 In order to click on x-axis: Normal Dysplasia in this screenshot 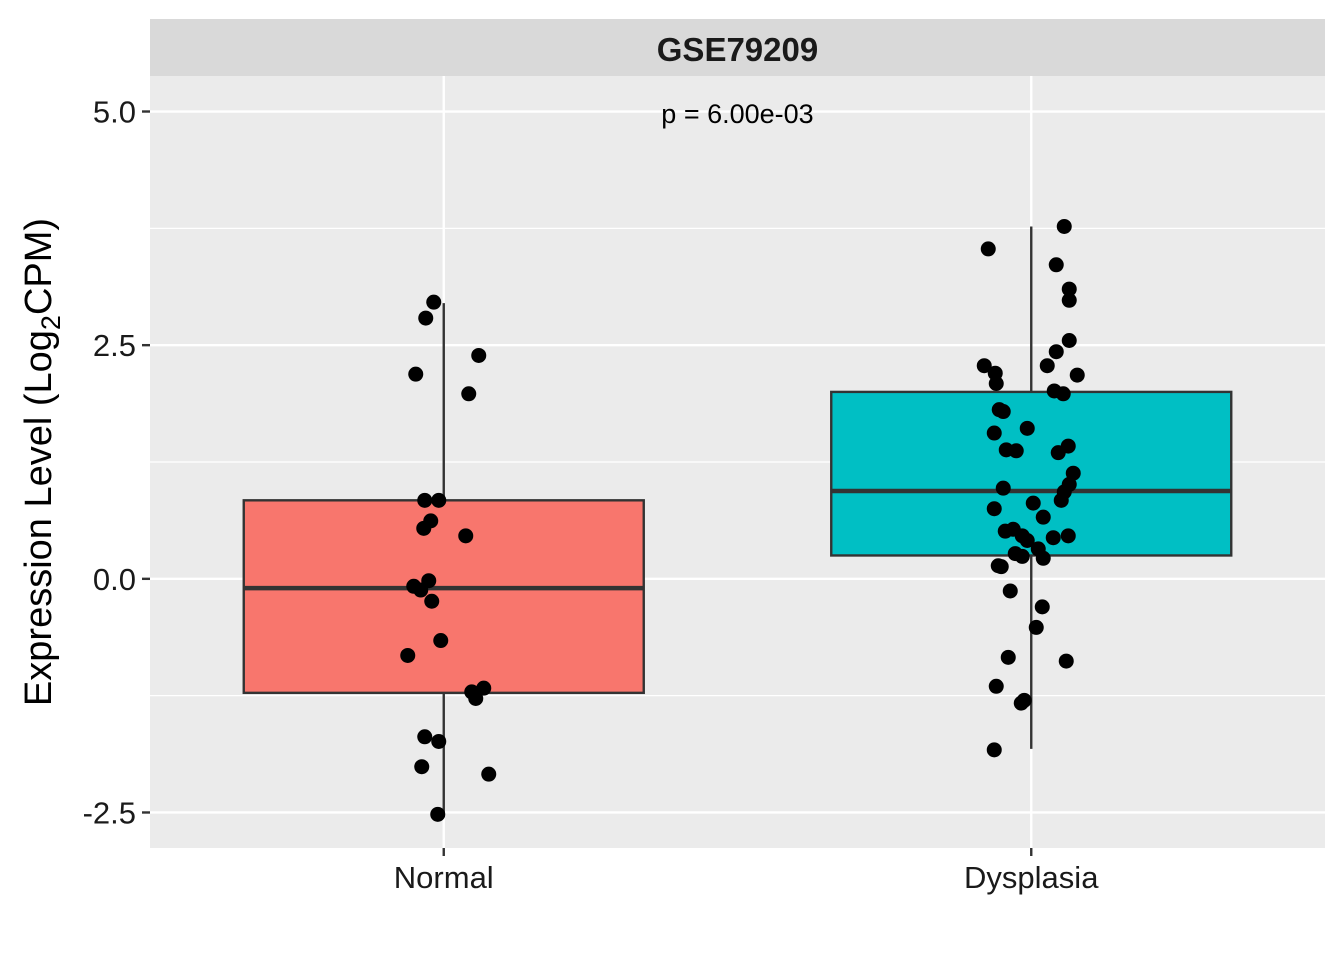, I will do `click(746, 871)`.